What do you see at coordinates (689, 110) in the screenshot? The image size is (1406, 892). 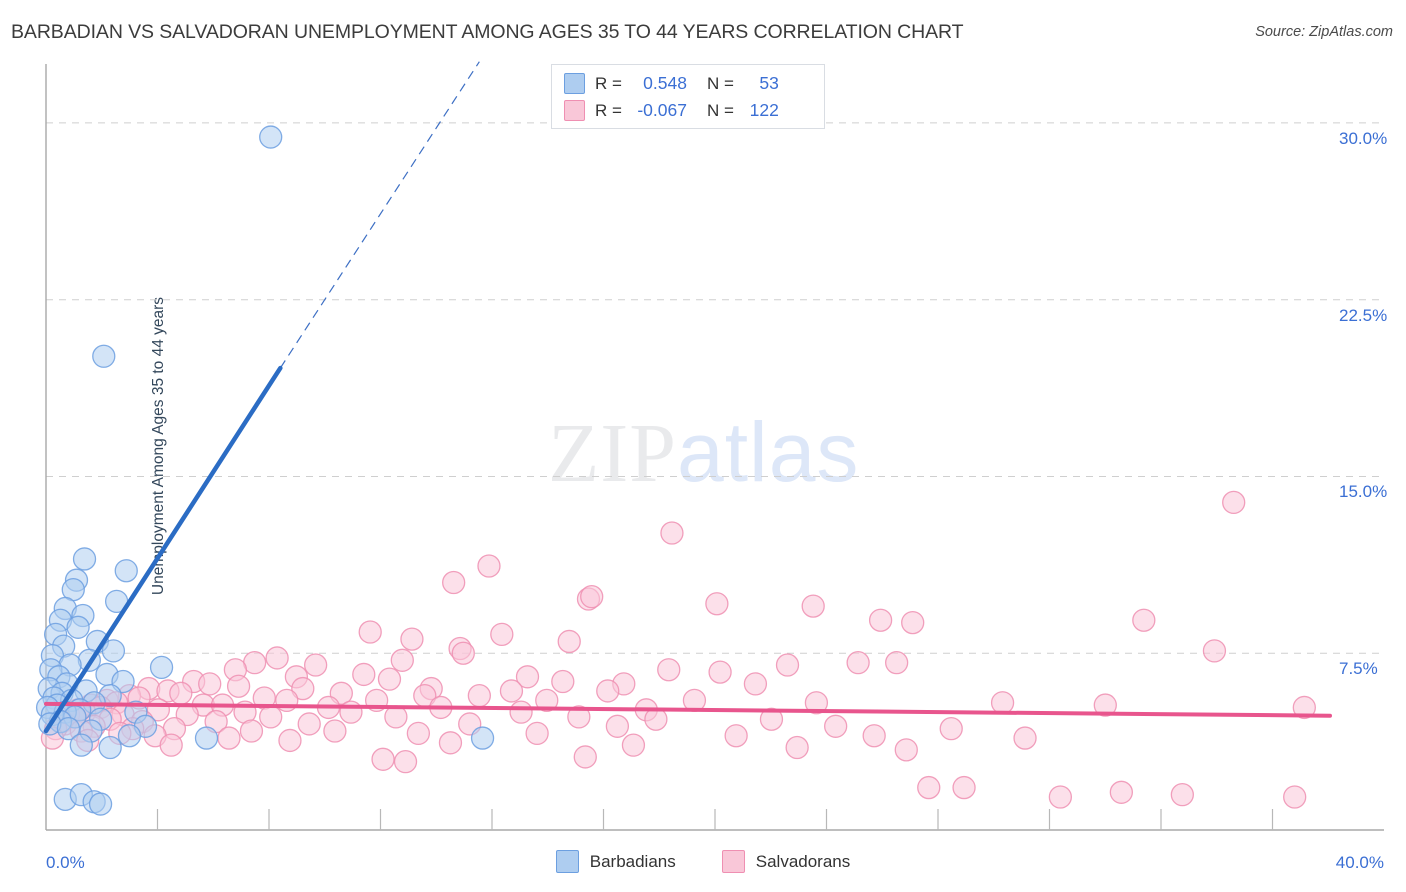 I see `stats-row-salvadorans: R = -0.067 N = 122` at bounding box center [689, 110].